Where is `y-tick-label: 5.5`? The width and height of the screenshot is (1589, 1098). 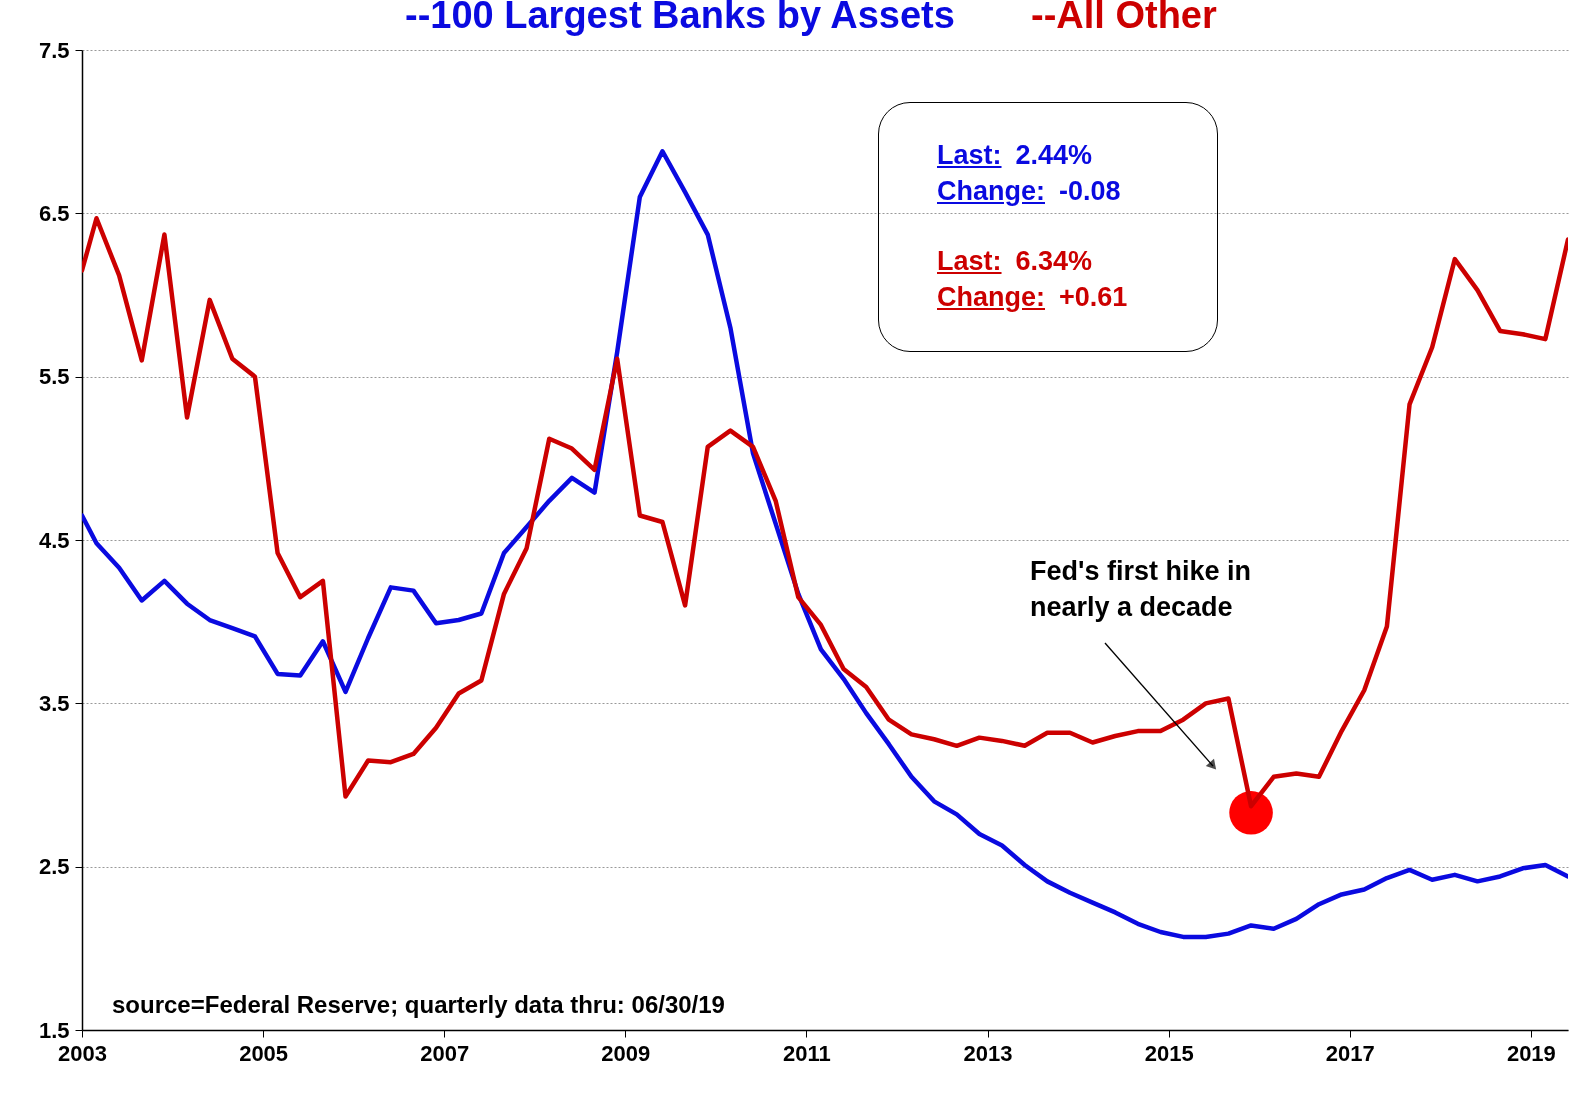
y-tick-label: 5.5 is located at coordinates (54, 377).